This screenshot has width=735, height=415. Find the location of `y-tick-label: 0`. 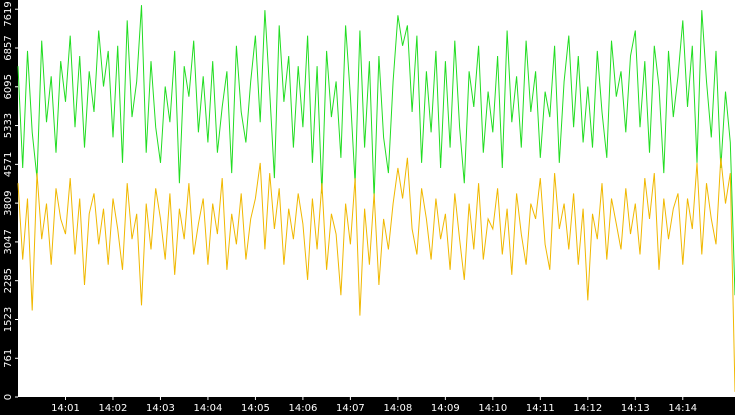

y-tick-label: 0 is located at coordinates (8, 397).